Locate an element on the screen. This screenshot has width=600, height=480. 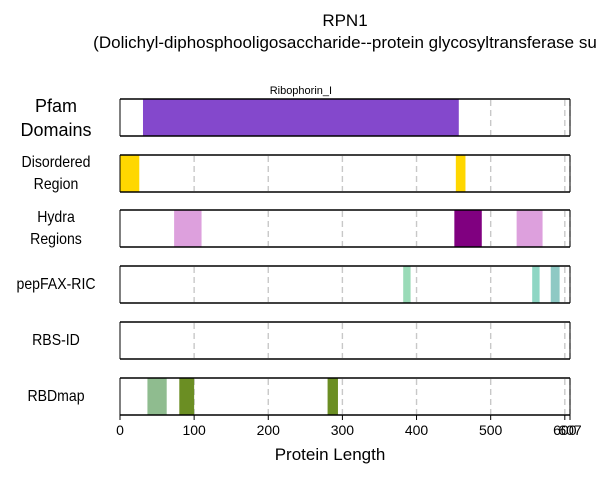
x-tick-label: 200 is located at coordinates (269, 430).